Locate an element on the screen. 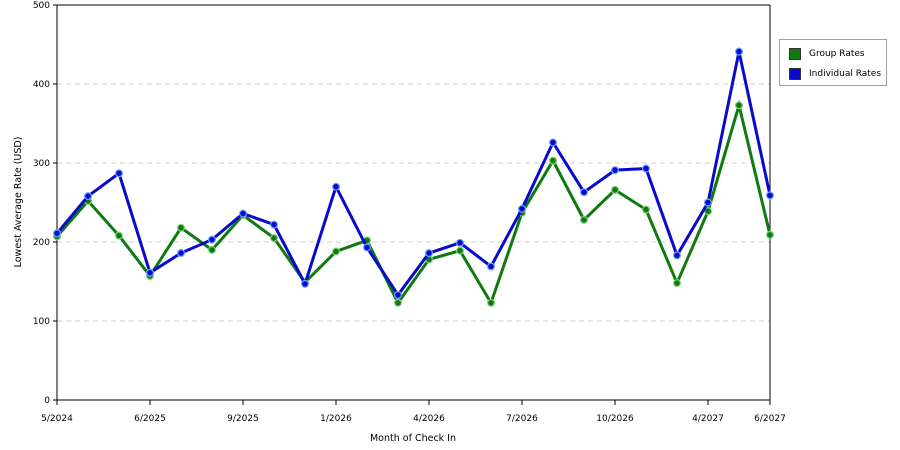 The width and height of the screenshot is (900, 450). y-axis-title: Lowest Average Rate (USD) is located at coordinates (18, 202).